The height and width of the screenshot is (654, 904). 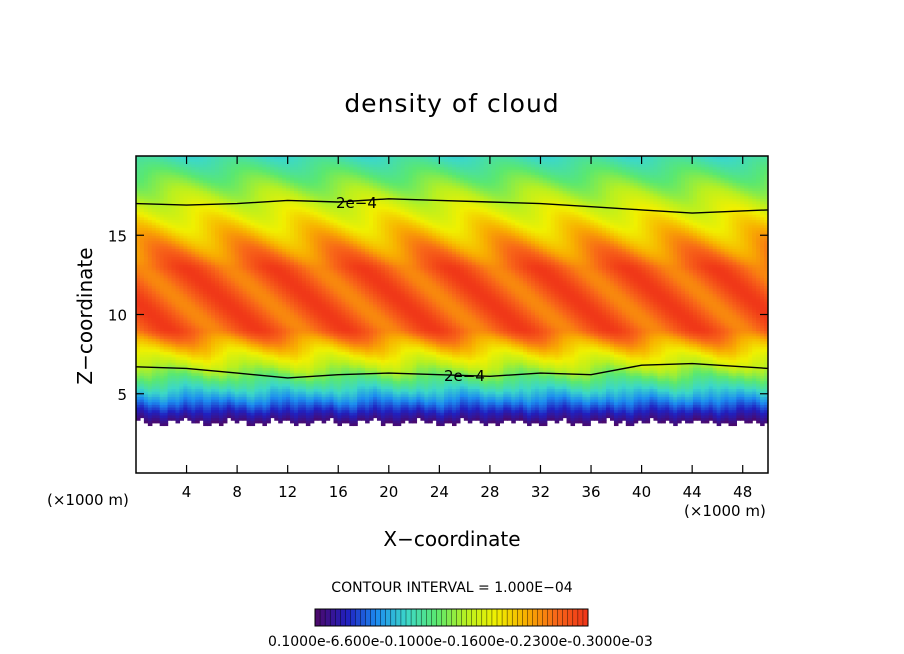 I want to click on chart-title: density of cloud, so click(x=451, y=103).